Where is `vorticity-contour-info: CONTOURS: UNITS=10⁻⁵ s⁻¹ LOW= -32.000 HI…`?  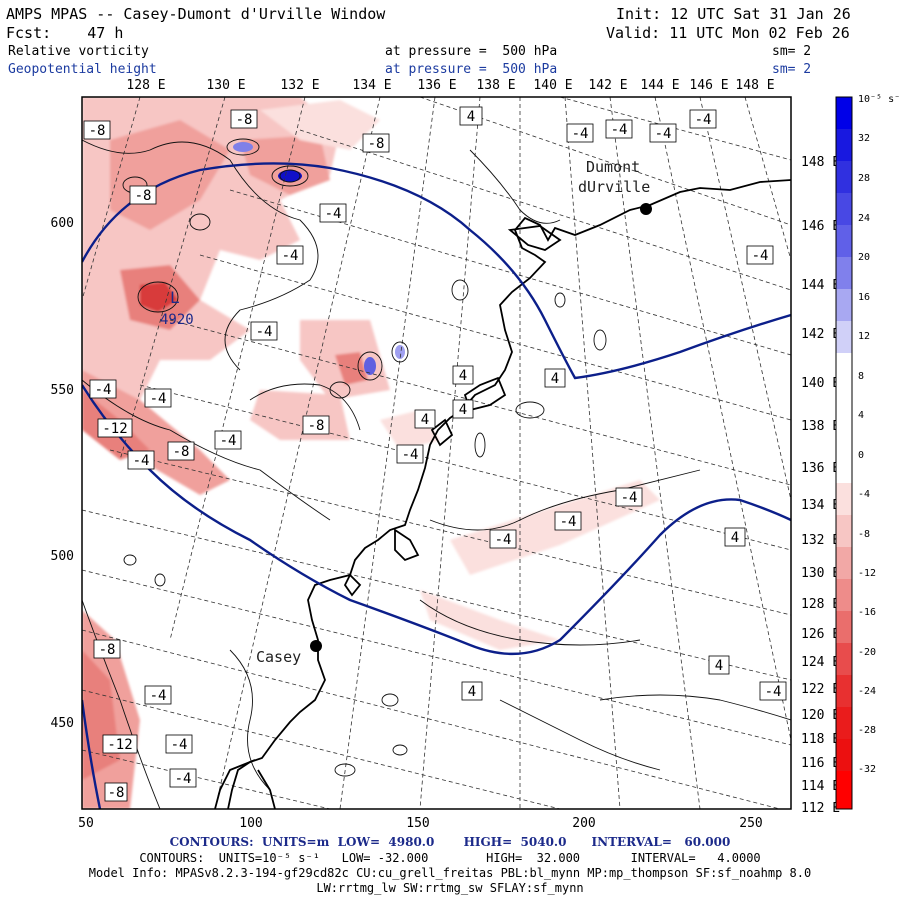
vorticity-contour-info: CONTOURS: UNITS=10⁻⁵ s⁻¹ LOW= -32.000 HI… is located at coordinates (450, 858).